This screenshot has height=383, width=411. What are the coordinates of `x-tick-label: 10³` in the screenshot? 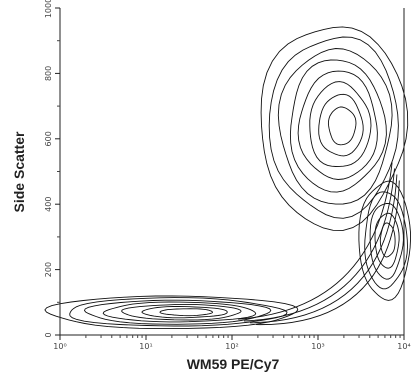 It's located at (317, 346).